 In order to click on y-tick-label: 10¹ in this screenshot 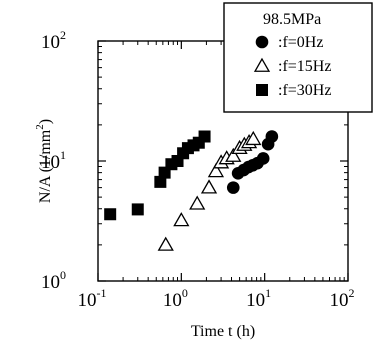, I will do `click(53, 160)`.